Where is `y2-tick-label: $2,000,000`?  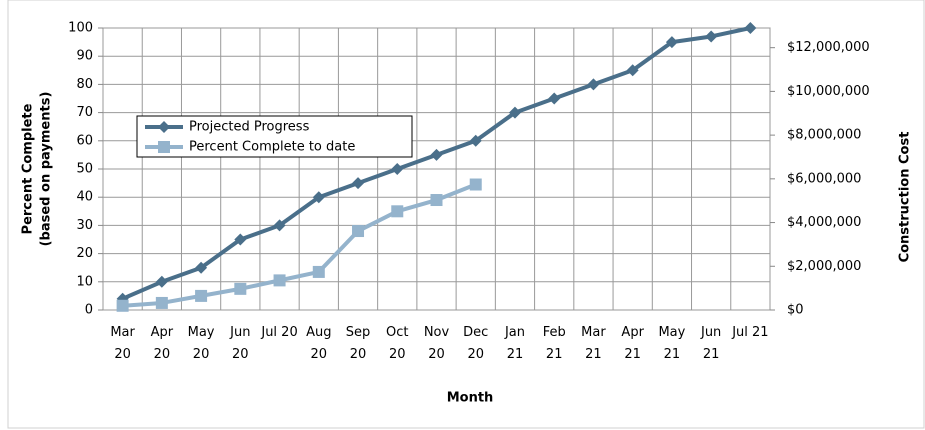
y2-tick-label: $2,000,000 is located at coordinates (824, 266).